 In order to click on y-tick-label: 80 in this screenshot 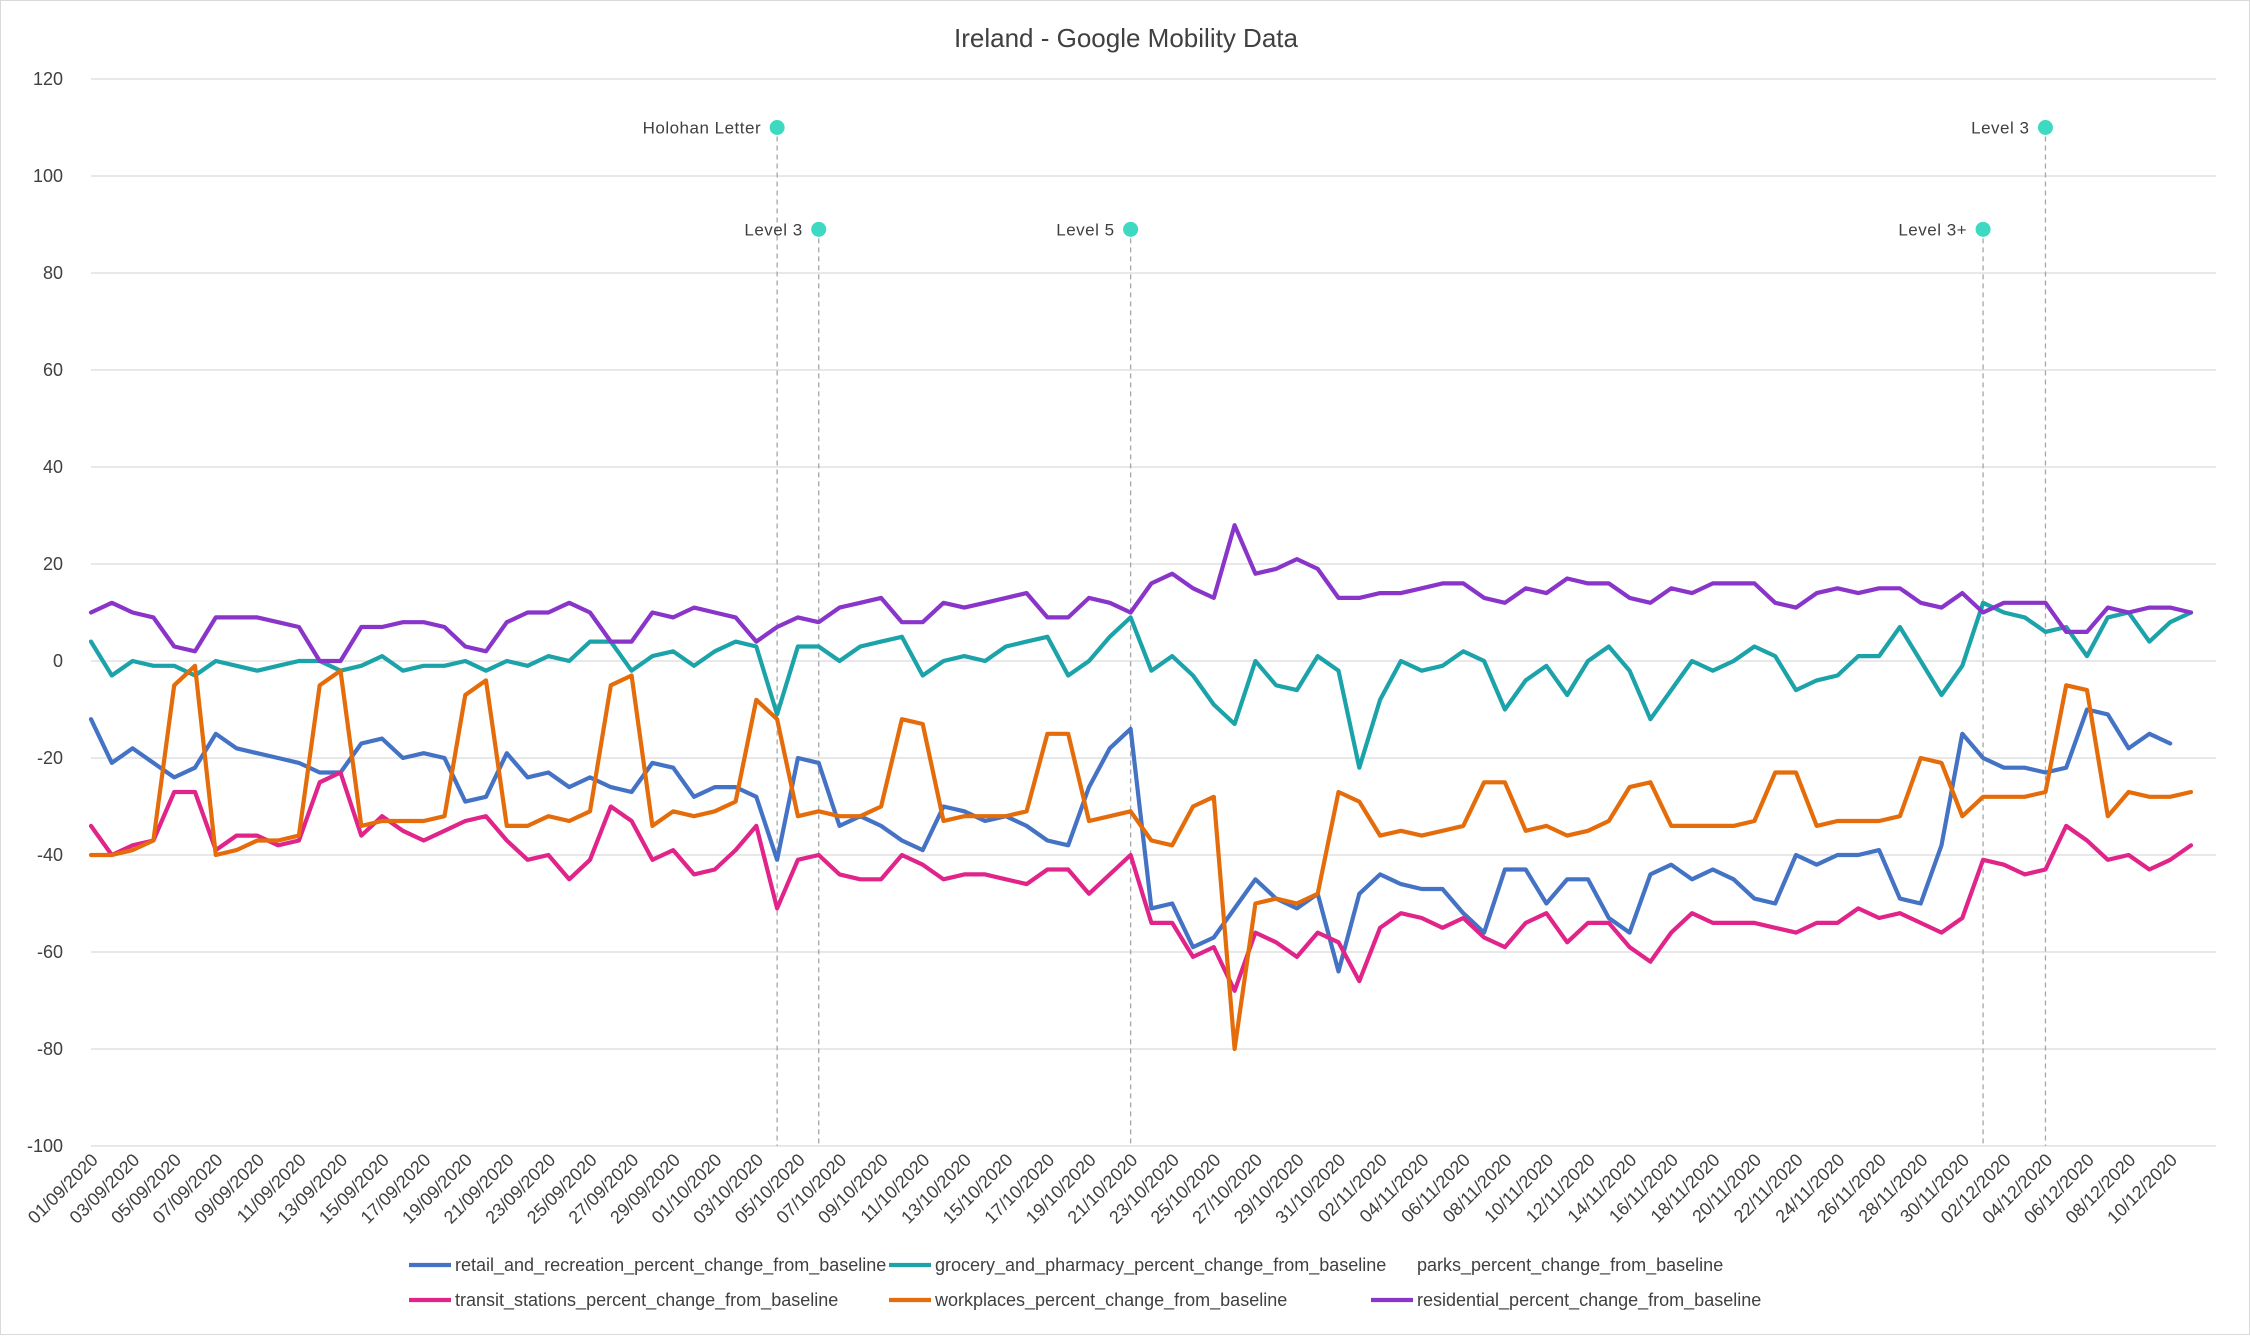, I will do `click(53, 273)`.